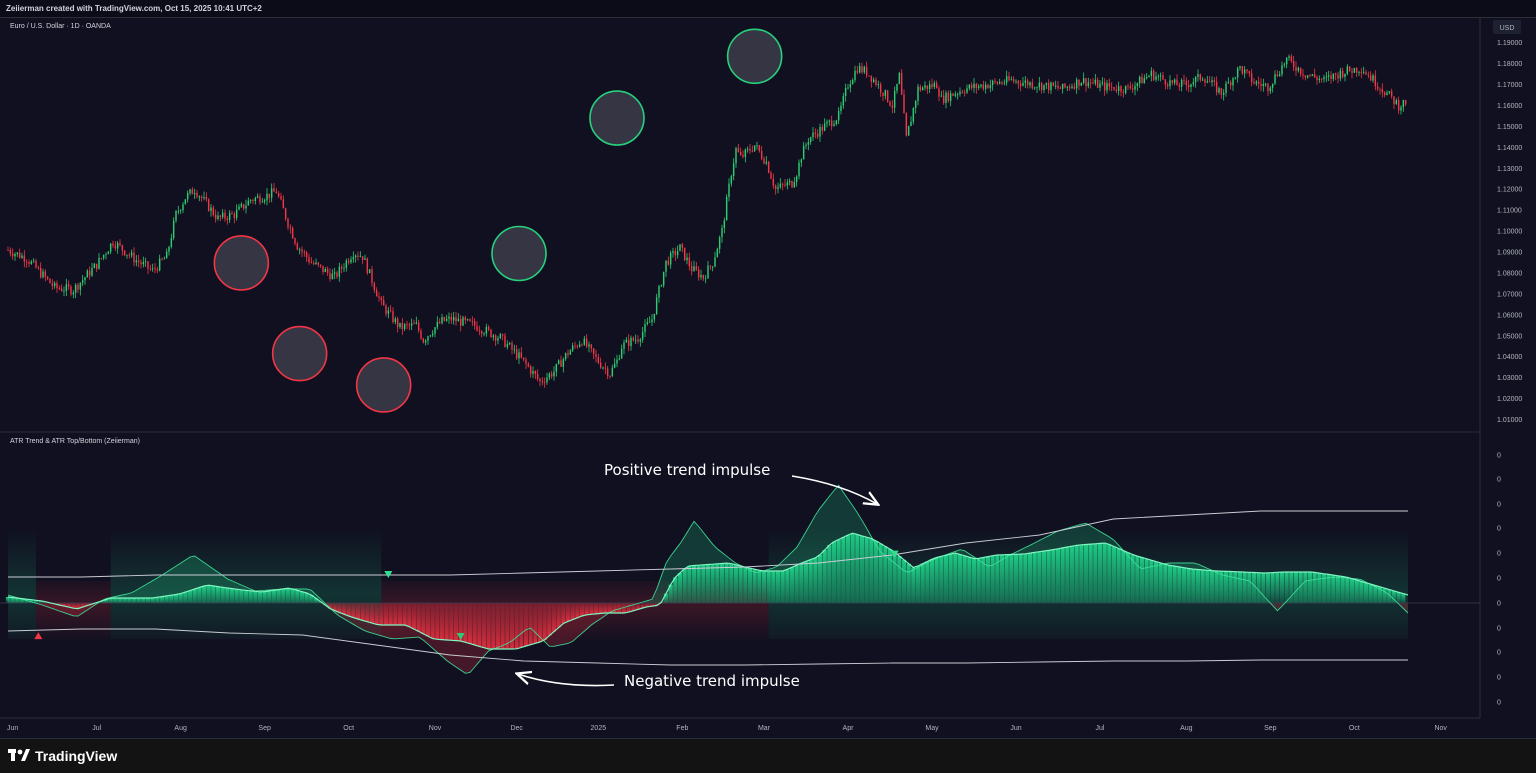  I want to click on tradingview-logo: TradingView, so click(62, 756).